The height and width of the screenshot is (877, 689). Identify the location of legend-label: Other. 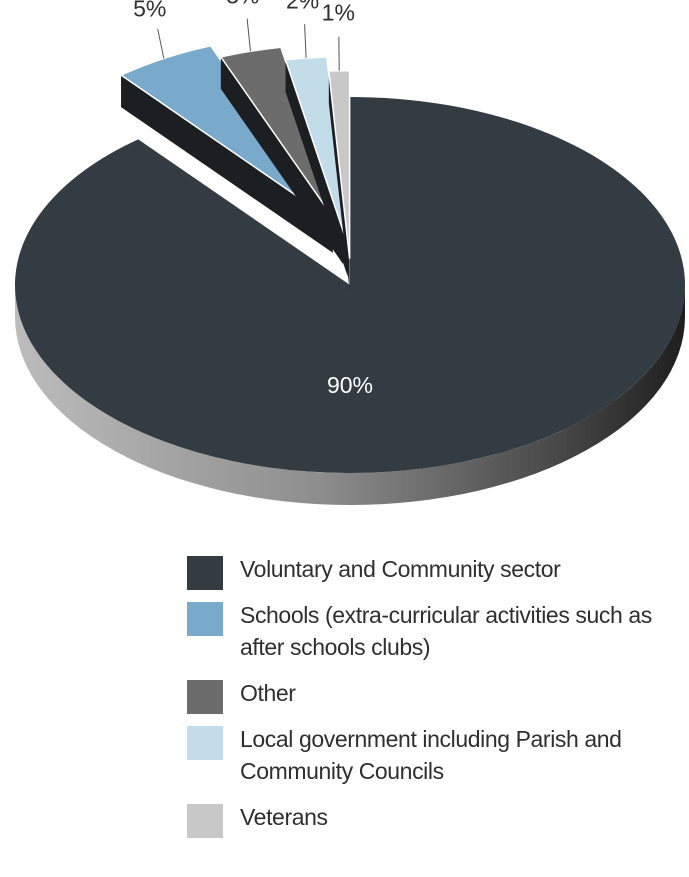
(268, 693).